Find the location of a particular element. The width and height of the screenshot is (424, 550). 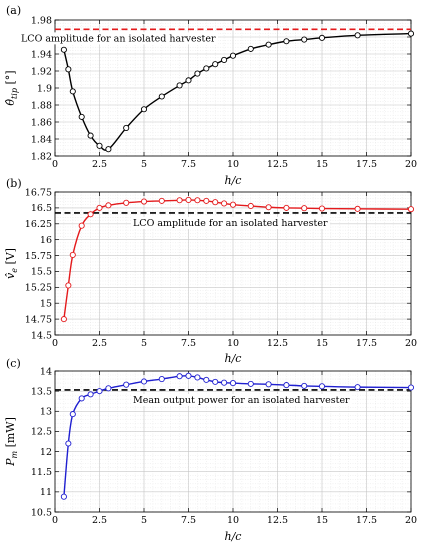

y-tick-label: 11 is located at coordinates (46, 492).